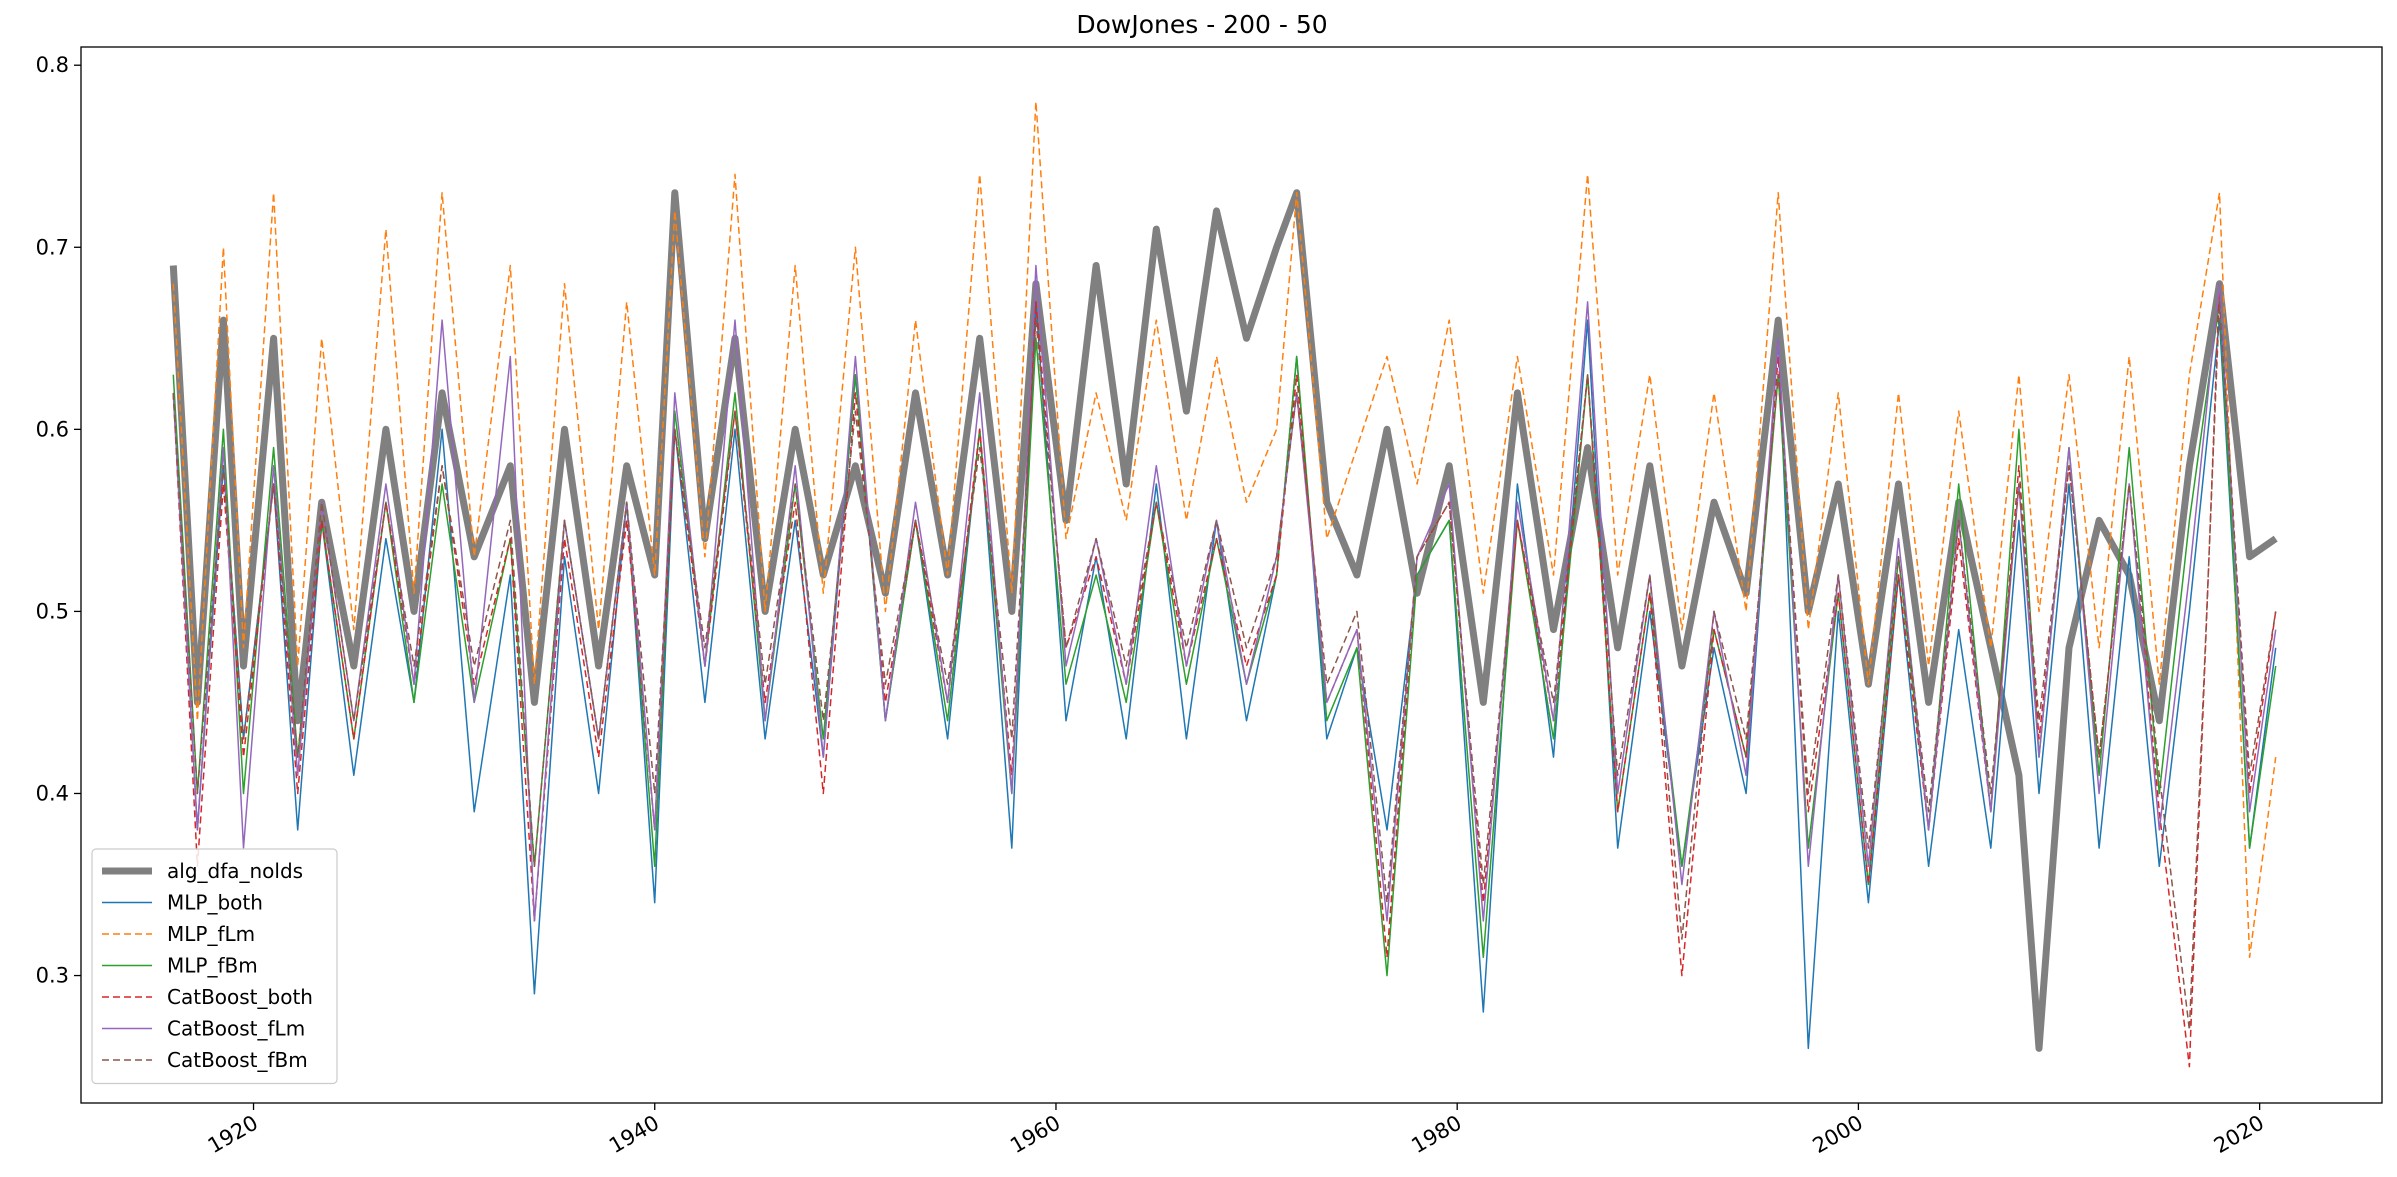  I want to click on y-tick-label: 0.8, so click(52, 65).